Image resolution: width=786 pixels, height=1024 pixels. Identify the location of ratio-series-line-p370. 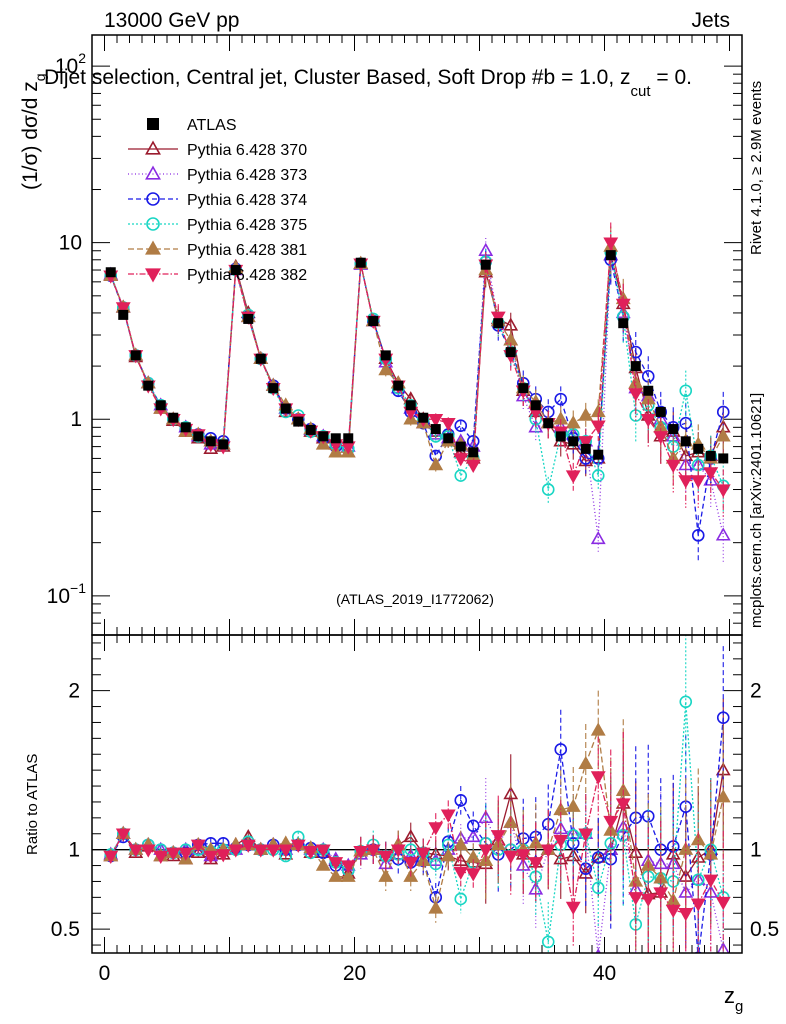
(417, 832).